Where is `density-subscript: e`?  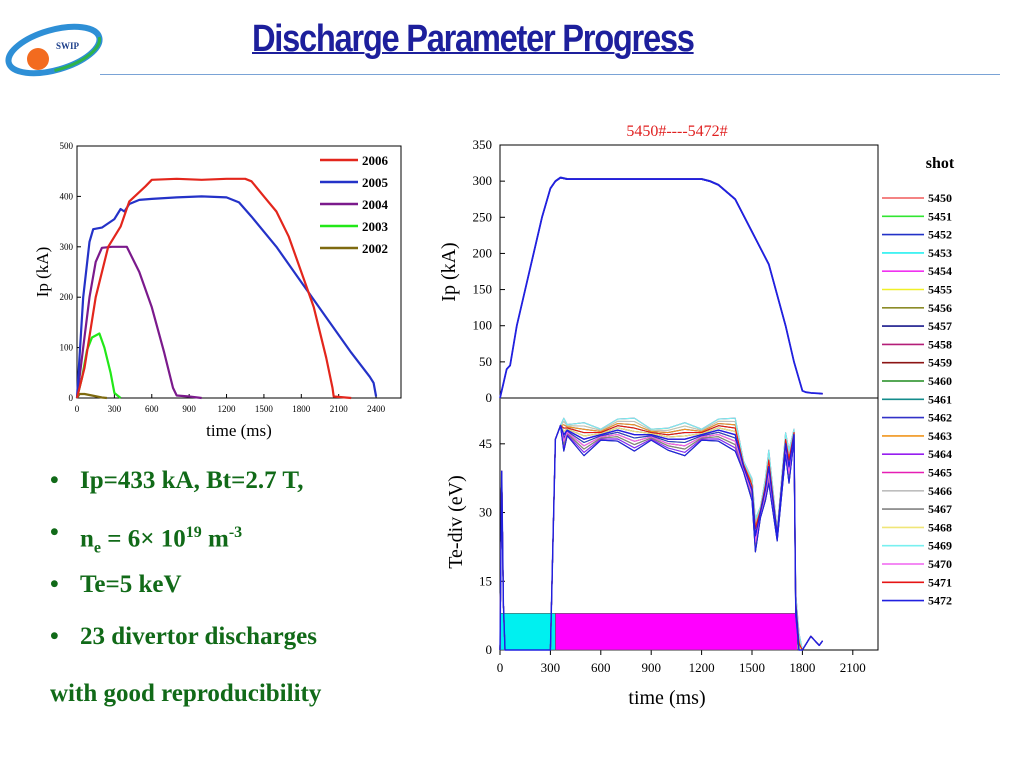
density-subscript: e is located at coordinates (97, 548).